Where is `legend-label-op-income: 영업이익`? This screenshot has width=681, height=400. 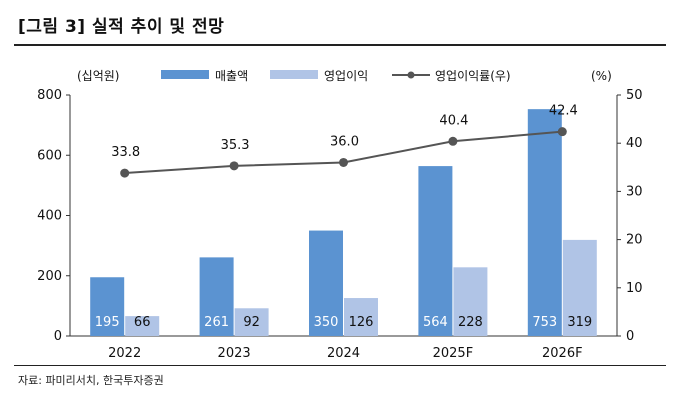
legend-label-op-income: 영업이익 is located at coordinates (346, 76).